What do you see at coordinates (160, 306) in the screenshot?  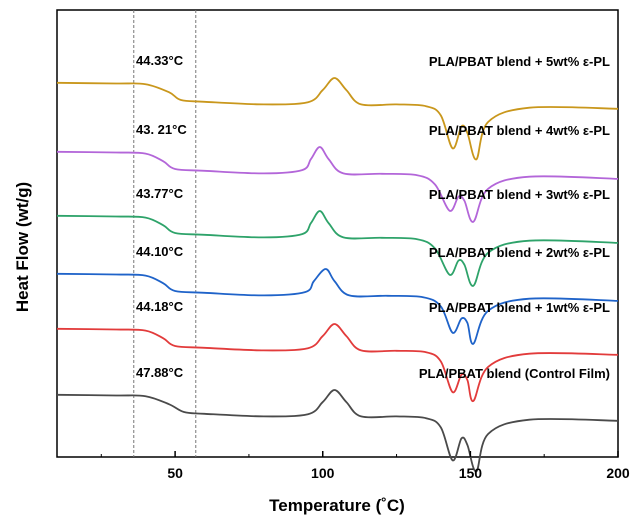 I see `tg-label: 44.18°C` at bounding box center [160, 306].